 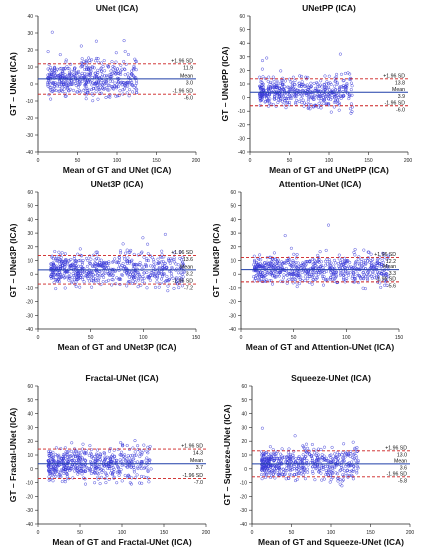 What do you see at coordinates (29, 119) in the screenshot?
I see `y-tick-label: -20` at bounding box center [29, 119].